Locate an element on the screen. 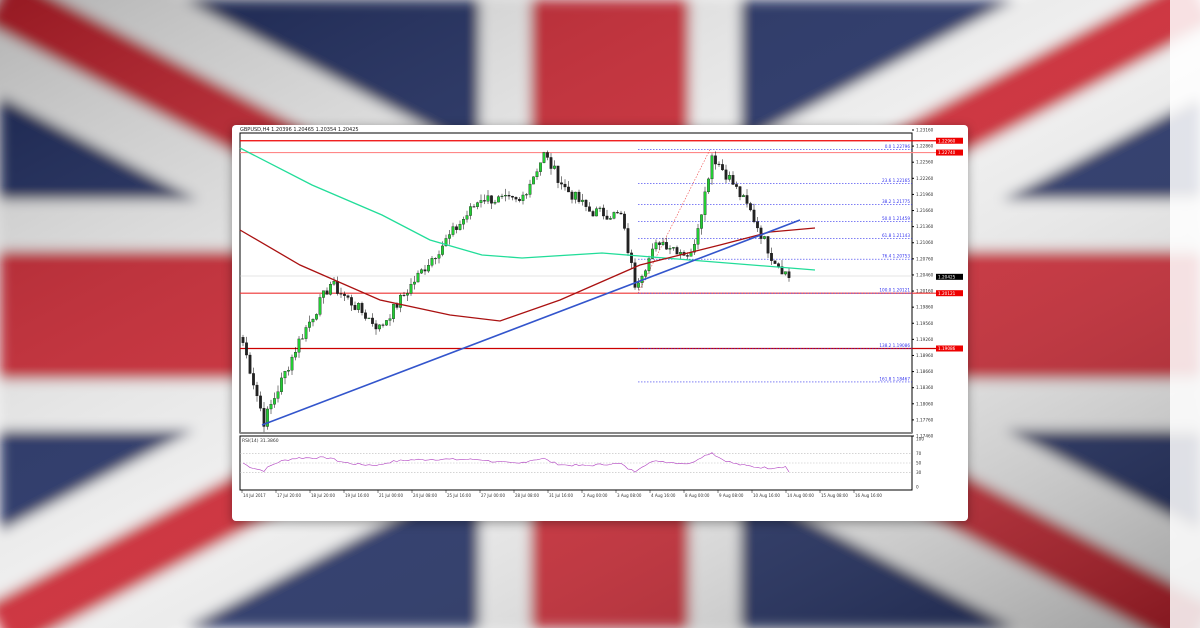 This screenshot has width=1200, height=628. time-label: 8 Aug 00:00 is located at coordinates (697, 495).